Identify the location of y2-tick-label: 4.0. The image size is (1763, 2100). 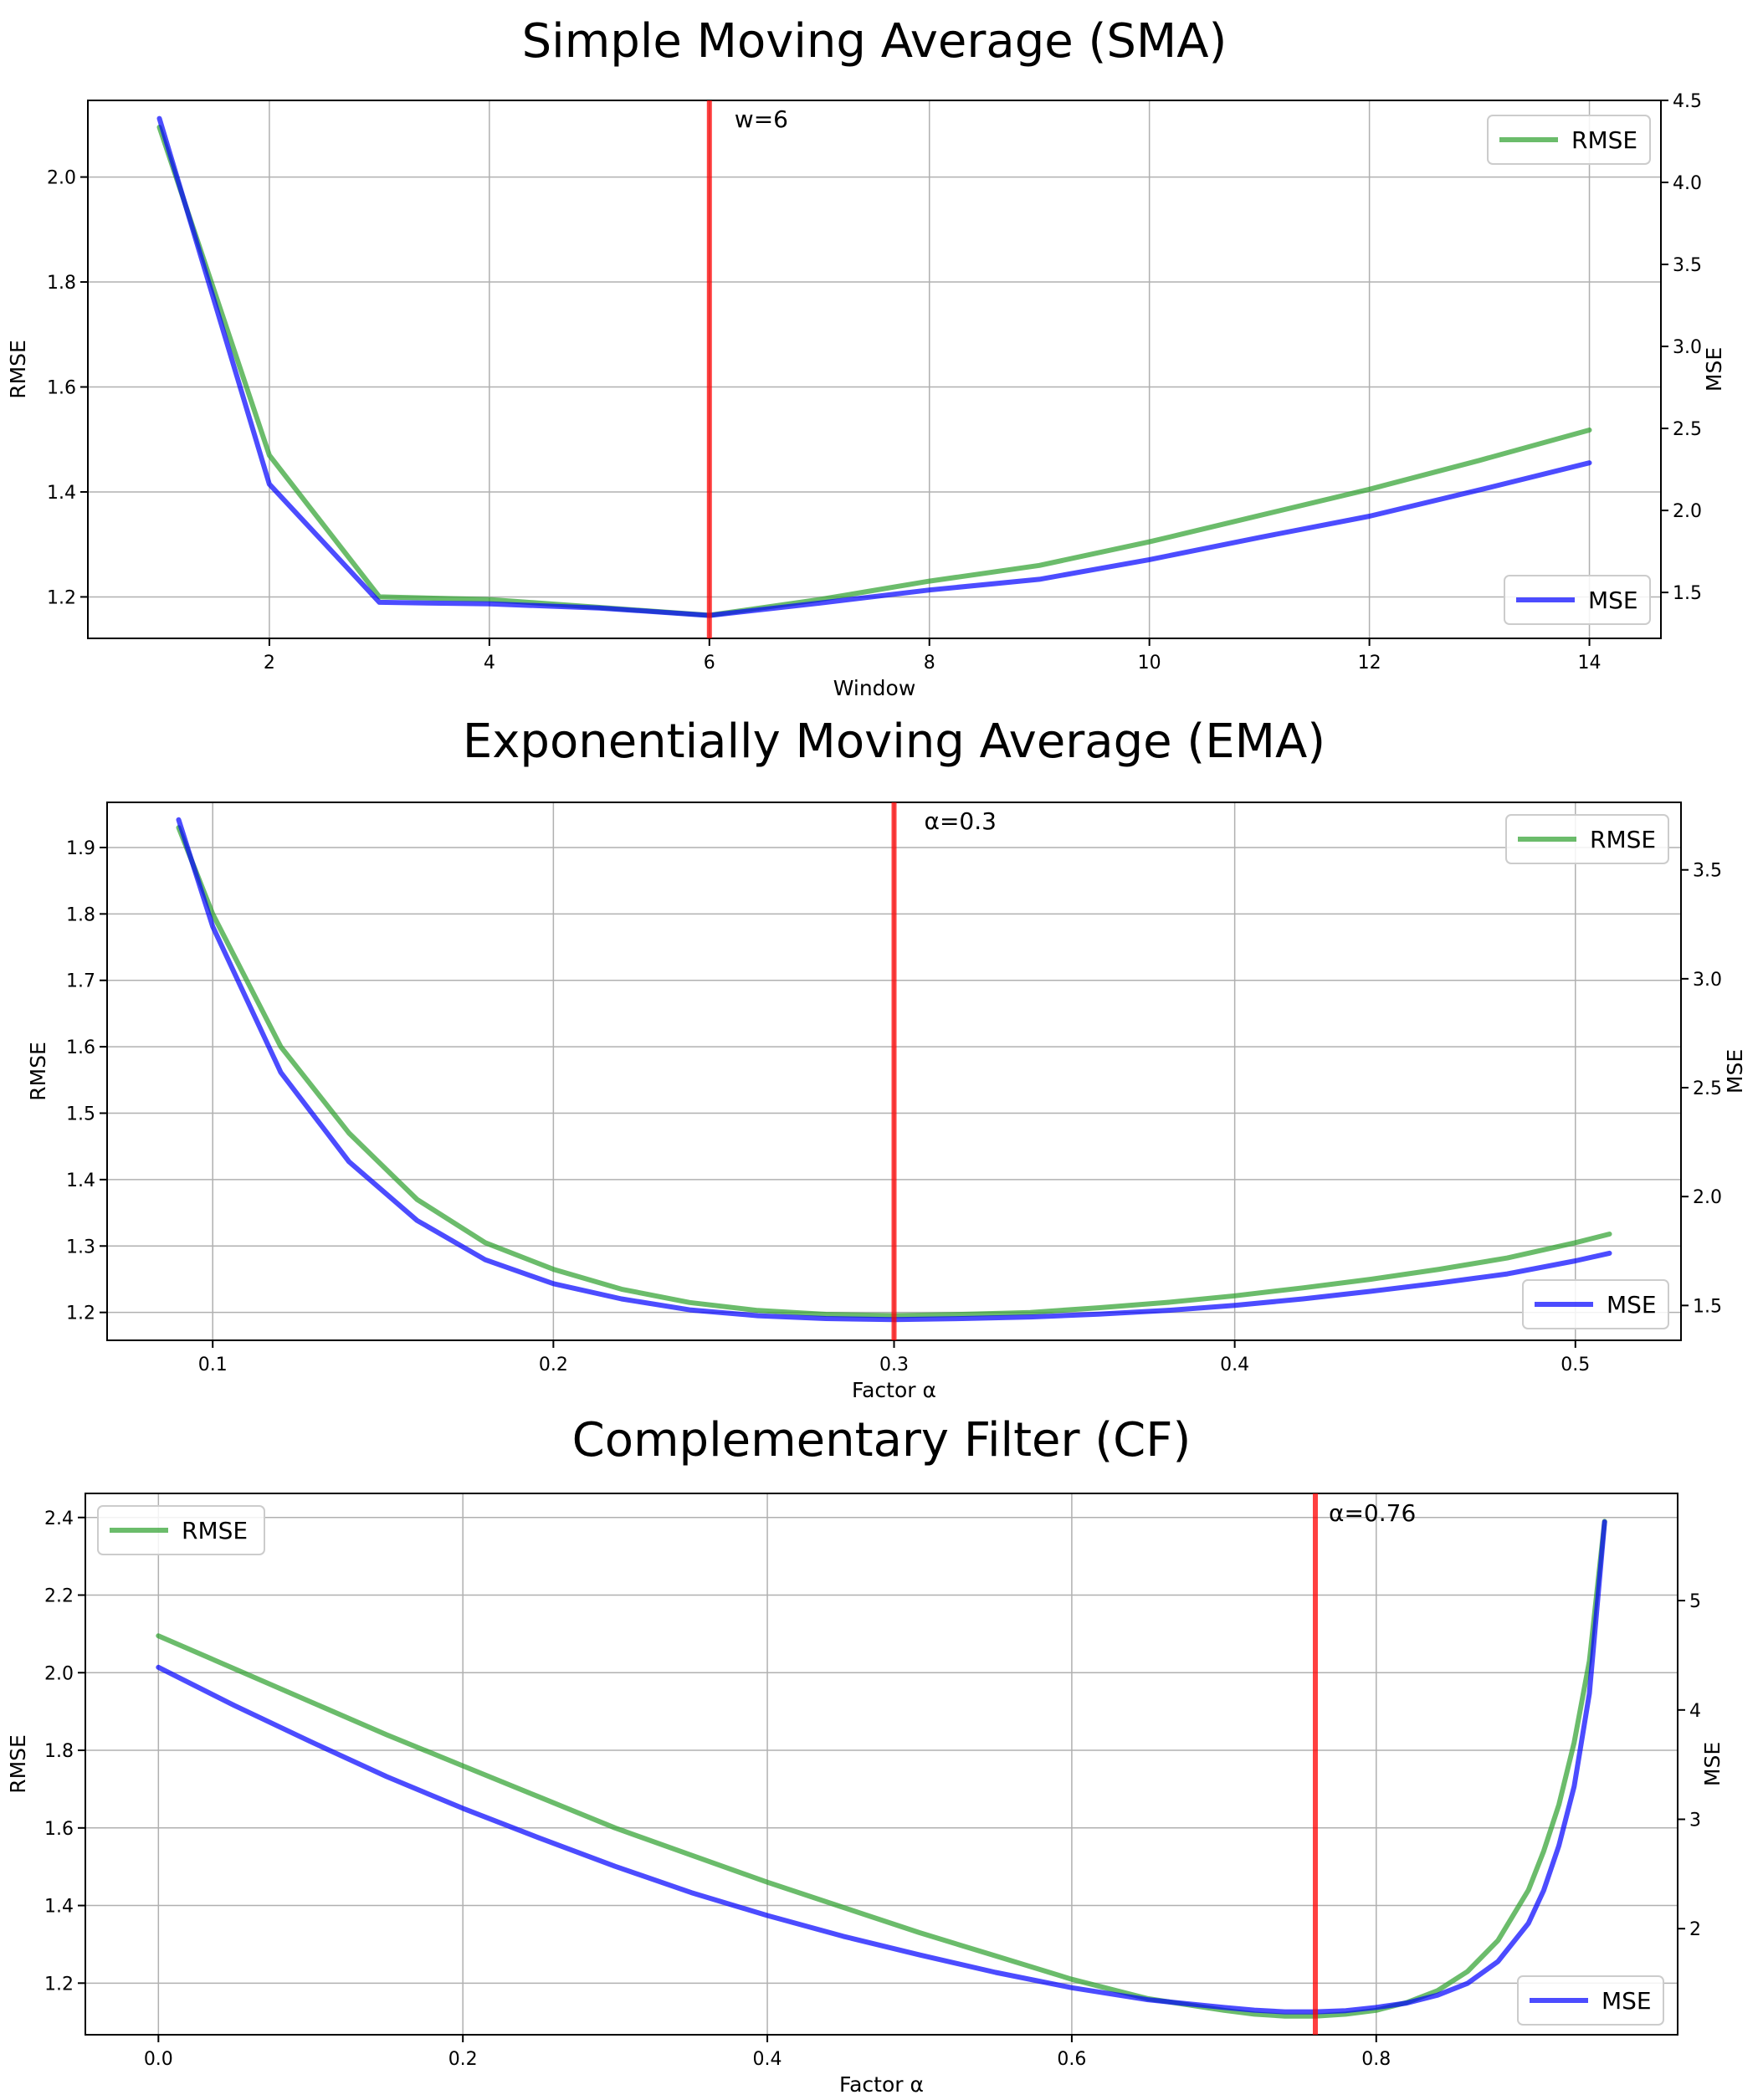
(1687, 183).